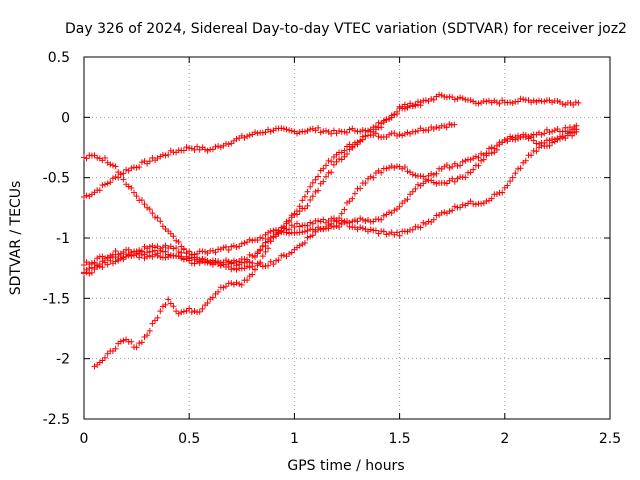 This screenshot has width=640, height=480. What do you see at coordinates (56, 179) in the screenshot?
I see `y-tick-label: -0.5` at bounding box center [56, 179].